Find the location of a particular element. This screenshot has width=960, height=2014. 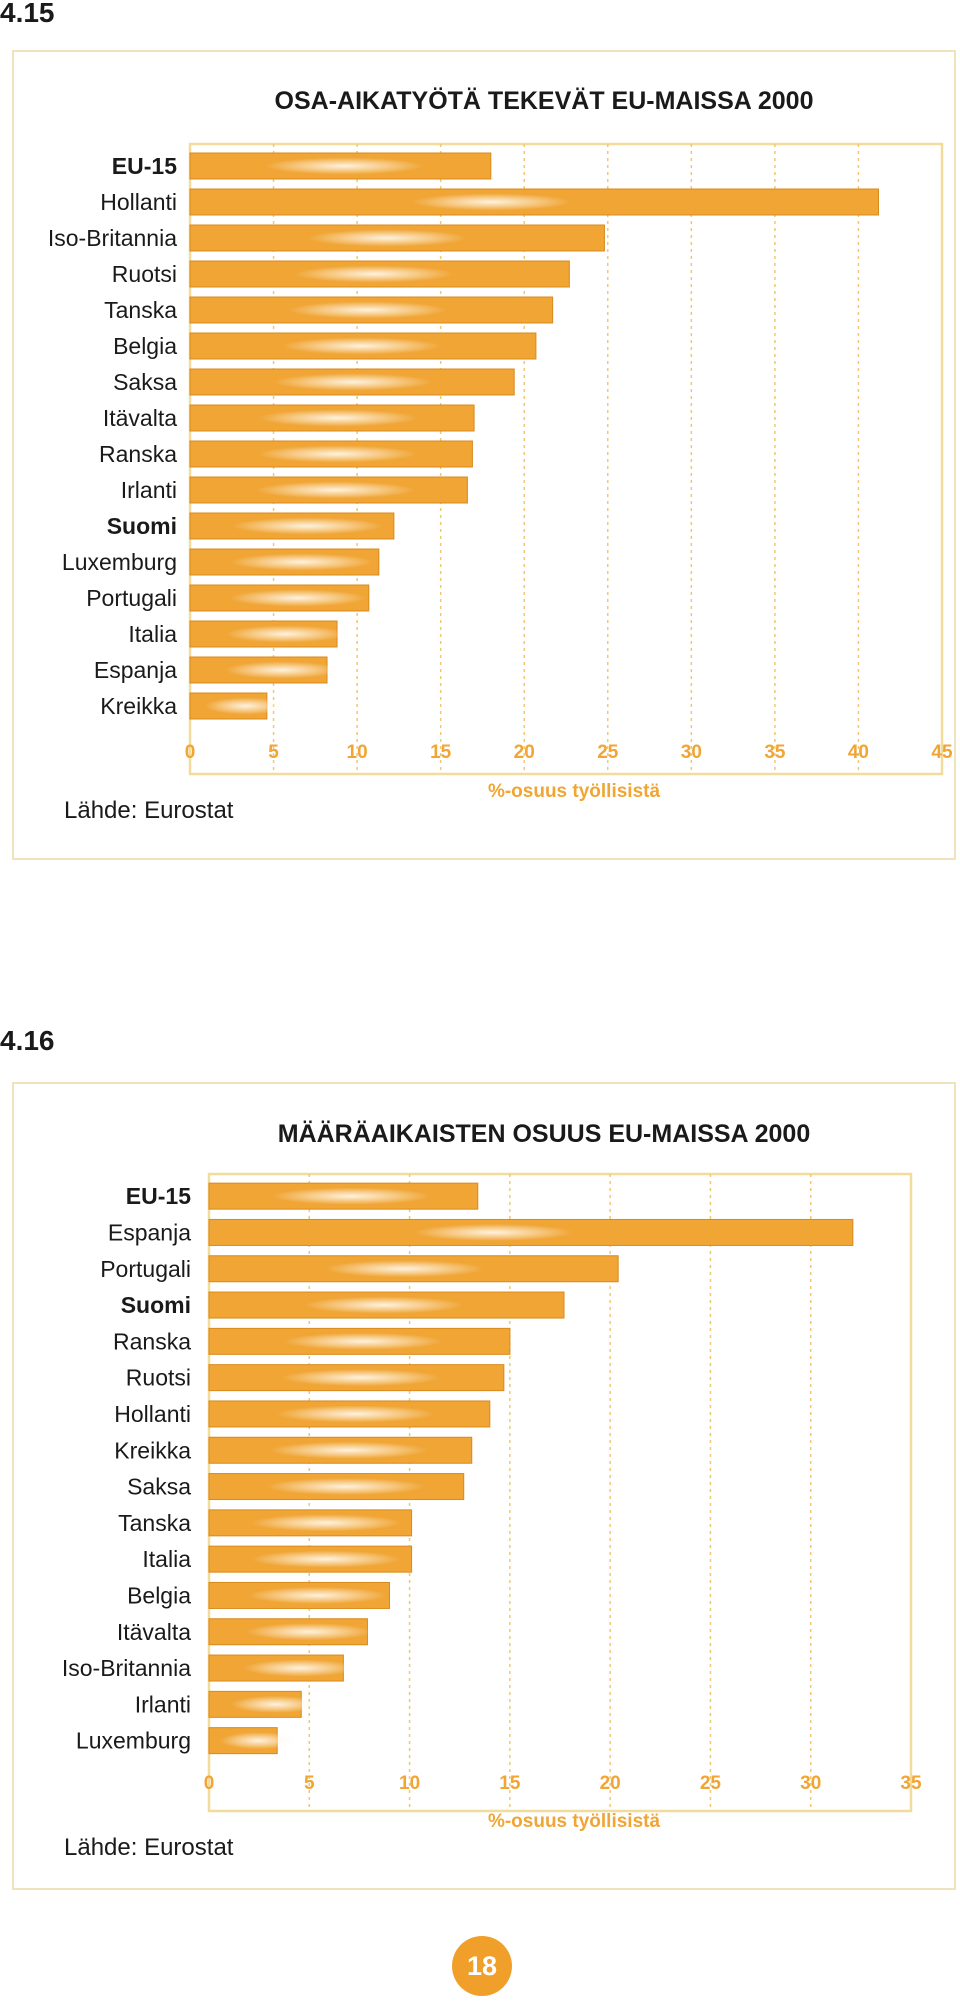

page-number-badge: 18 is located at coordinates (482, 1966).